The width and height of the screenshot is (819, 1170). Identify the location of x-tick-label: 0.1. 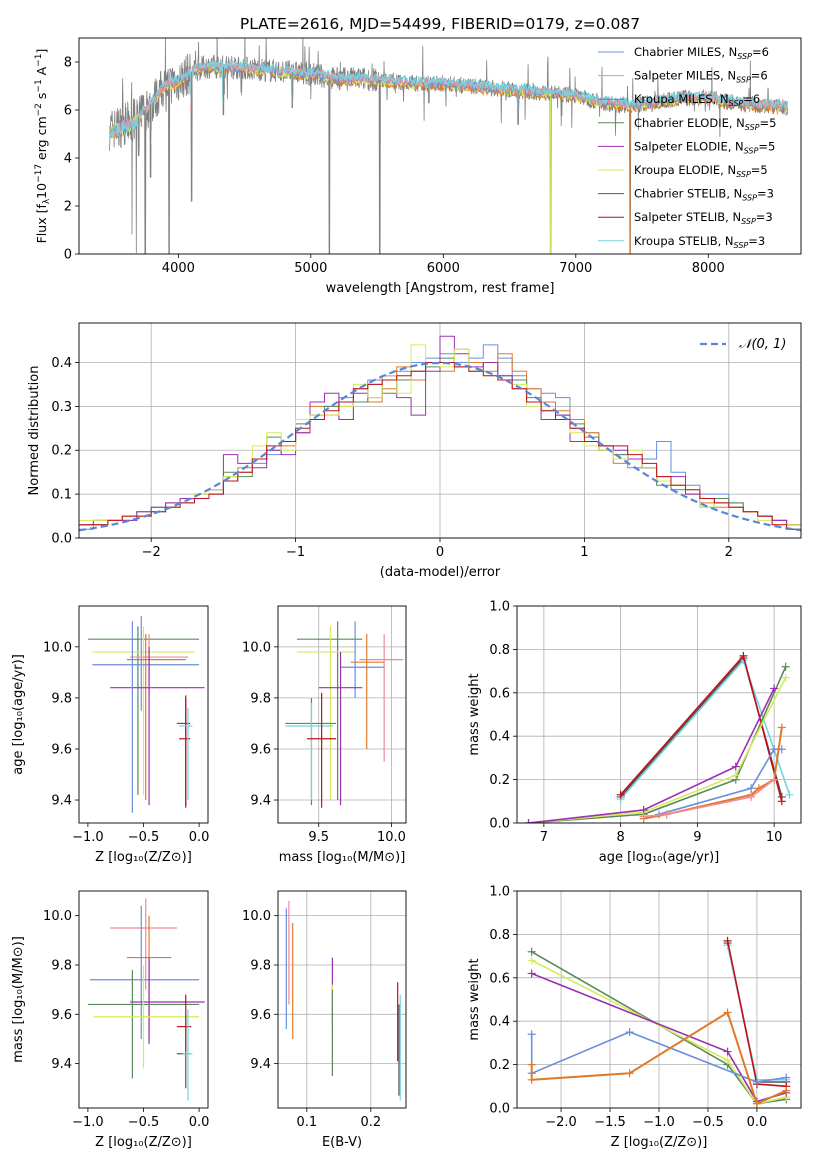
(306, 1122).